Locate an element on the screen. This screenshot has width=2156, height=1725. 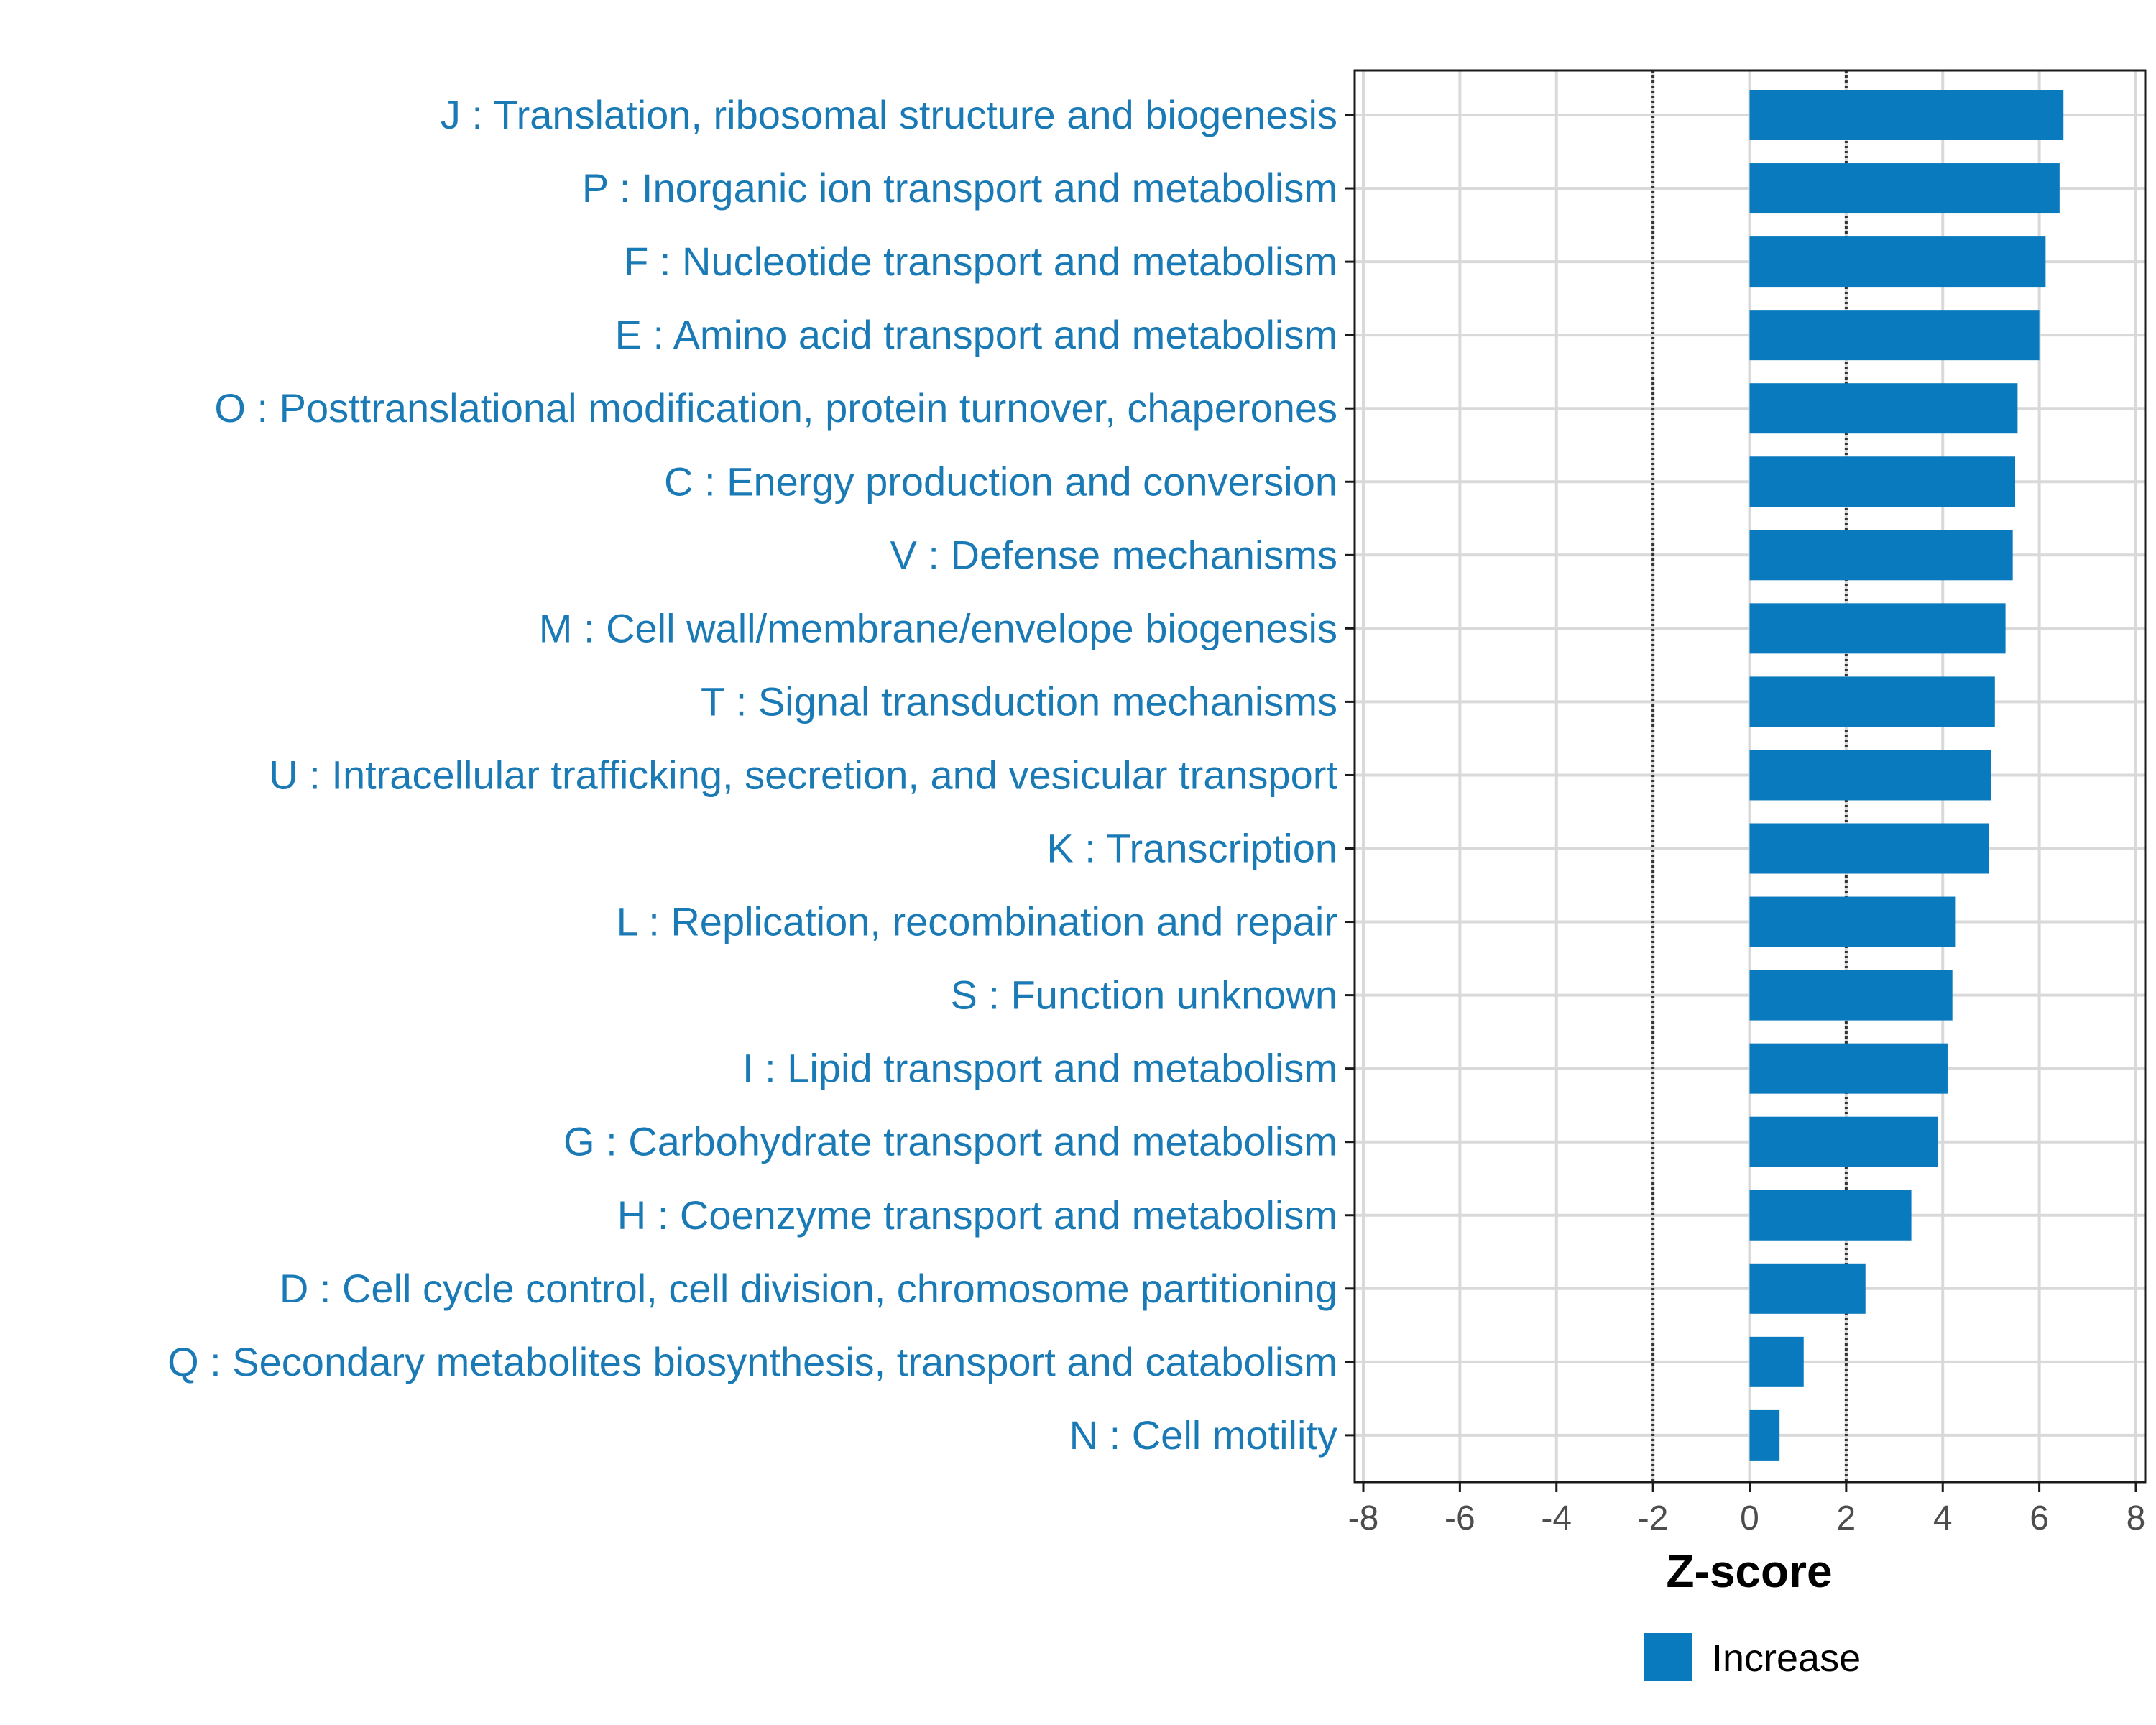
x-tick-label-4: 0 is located at coordinates (1750, 1518).